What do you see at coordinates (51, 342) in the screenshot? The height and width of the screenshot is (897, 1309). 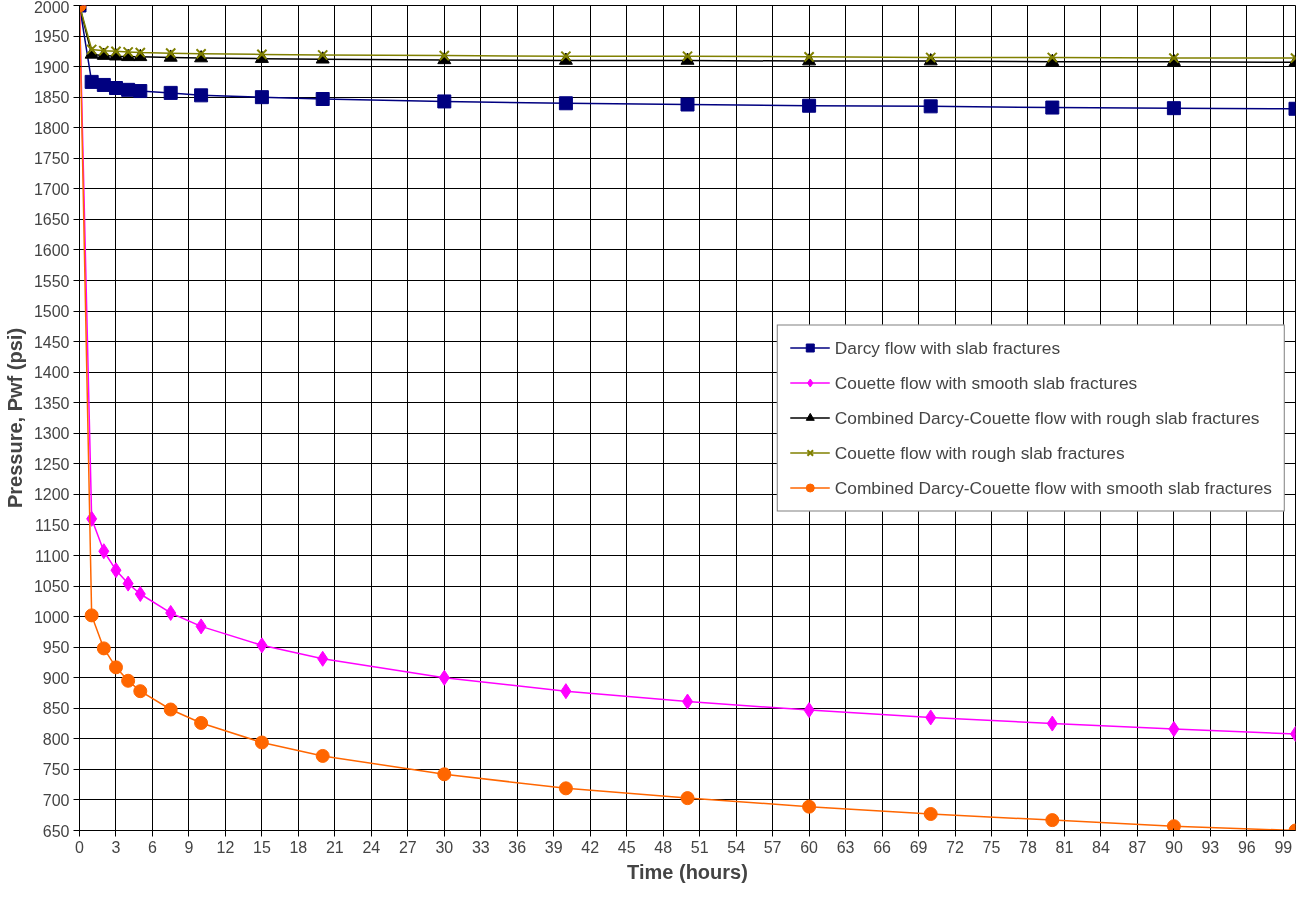 I see `y-tick-label: 1450` at bounding box center [51, 342].